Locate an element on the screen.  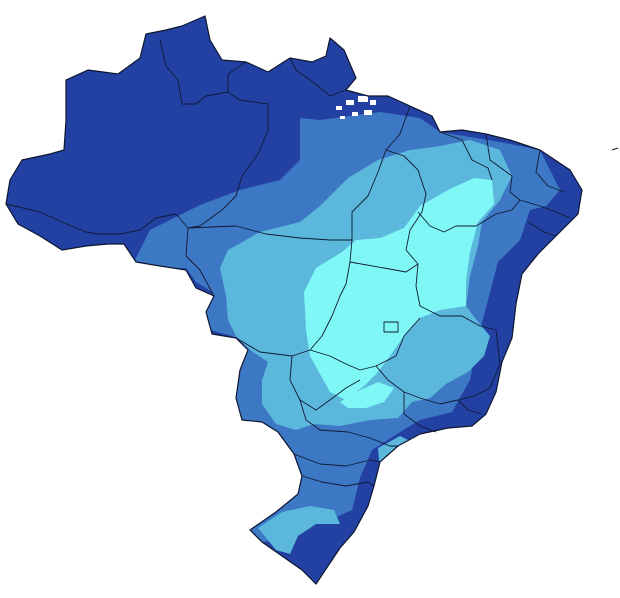
river-mouth-islands is located at coordinates (356, 107).